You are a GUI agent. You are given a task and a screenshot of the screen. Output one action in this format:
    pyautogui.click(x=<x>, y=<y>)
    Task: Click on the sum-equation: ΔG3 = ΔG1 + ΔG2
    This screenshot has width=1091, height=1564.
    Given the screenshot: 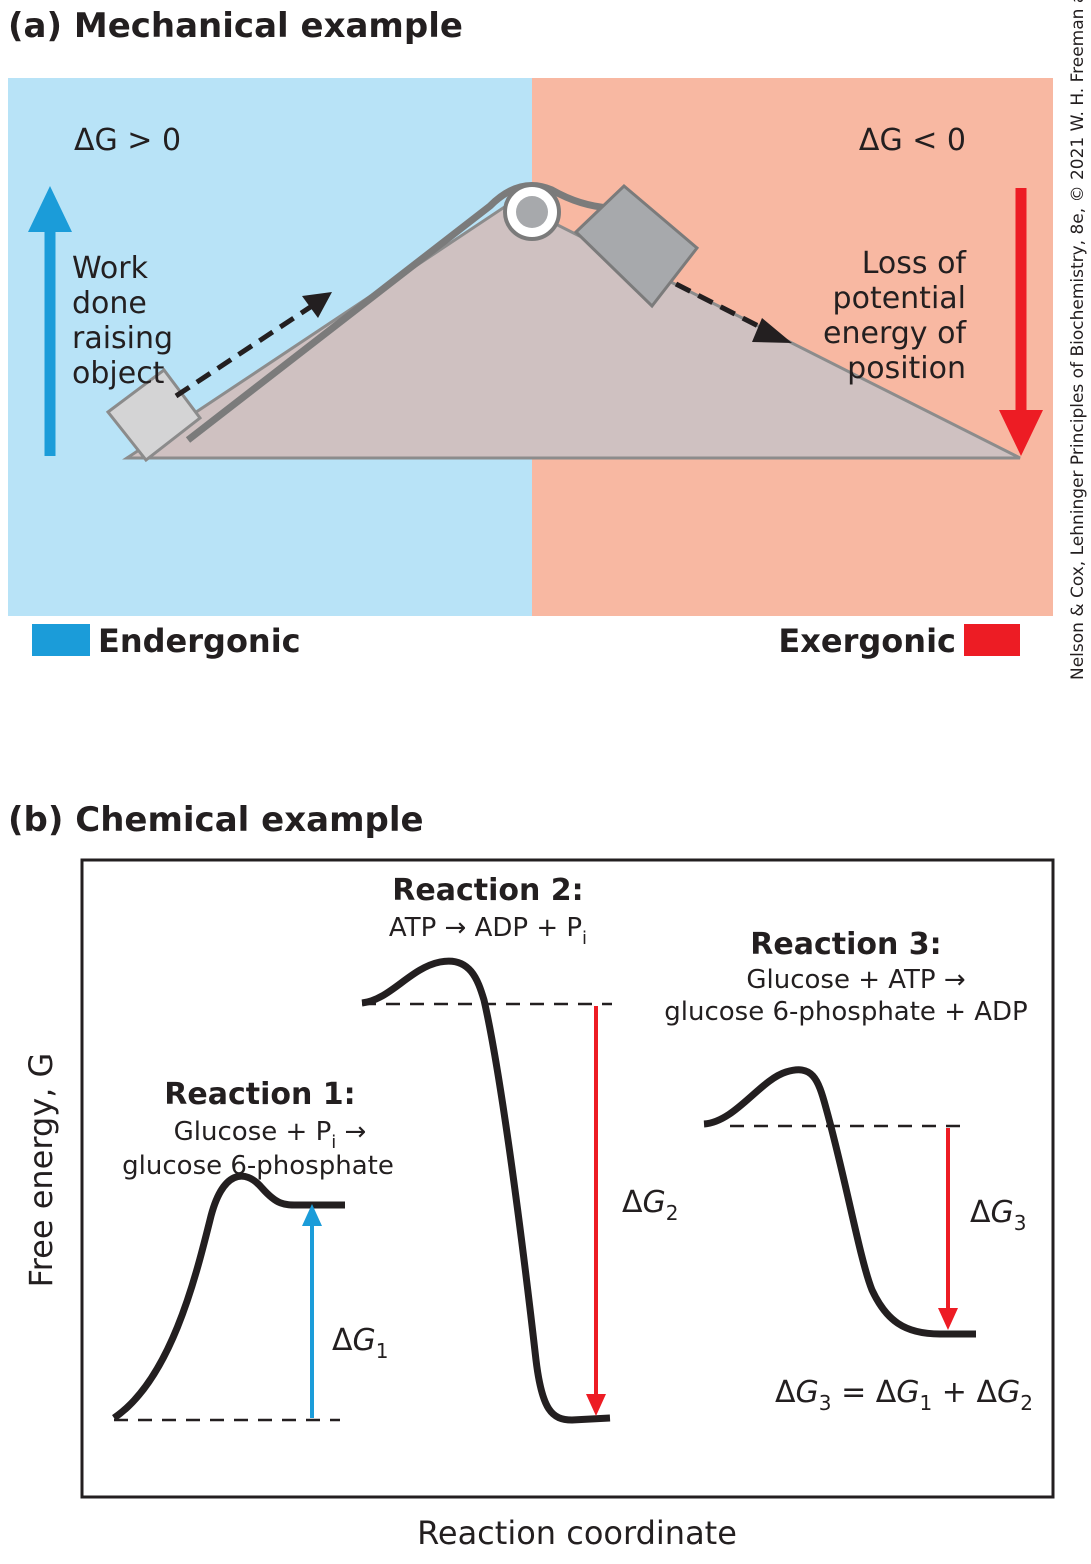 What is the action you would take?
    pyautogui.click(x=904, y=1395)
    